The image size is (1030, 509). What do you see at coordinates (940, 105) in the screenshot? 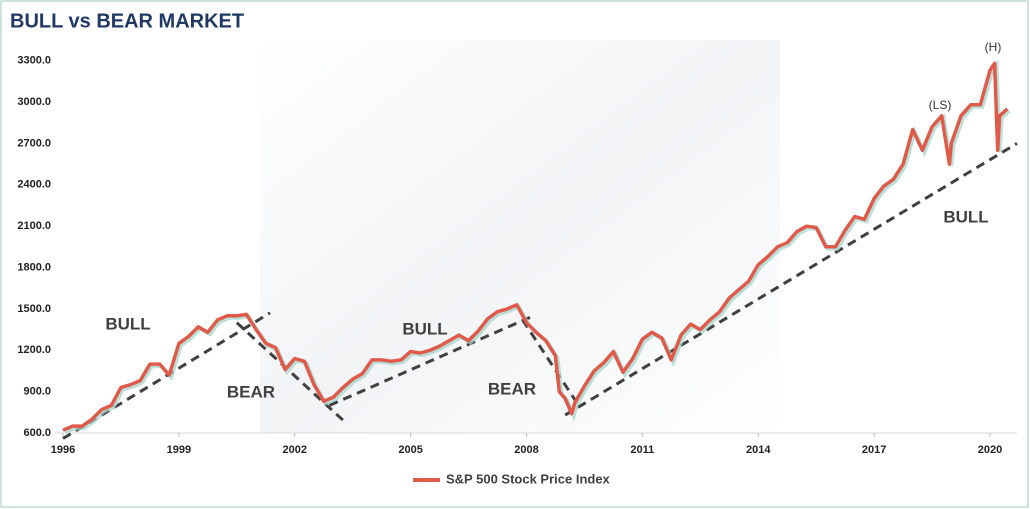
I see `annotation: (LS)` at bounding box center [940, 105].